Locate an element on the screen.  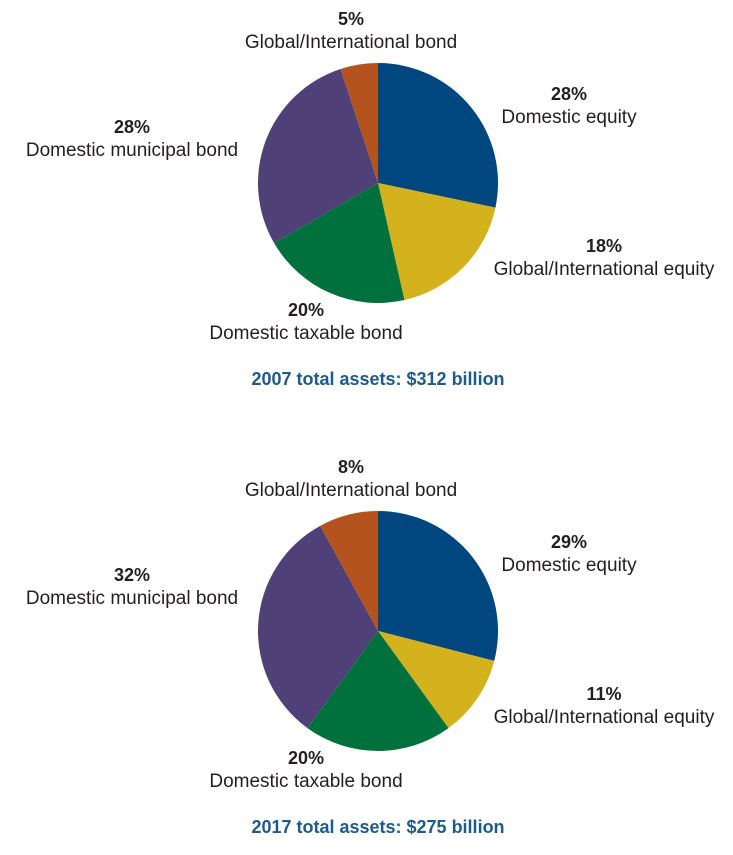
chart-title: 2017 total assets: $275 billion is located at coordinates (377, 827).